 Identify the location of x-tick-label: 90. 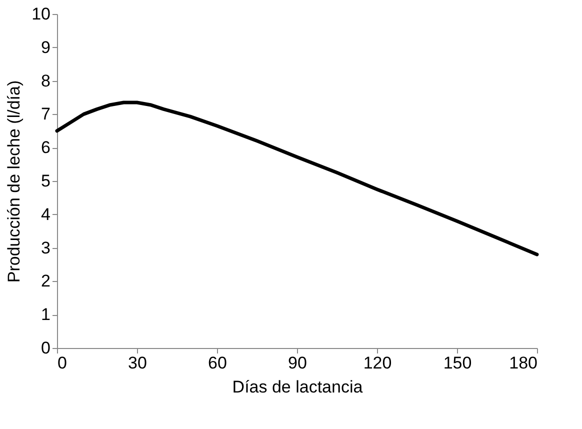
(297, 363).